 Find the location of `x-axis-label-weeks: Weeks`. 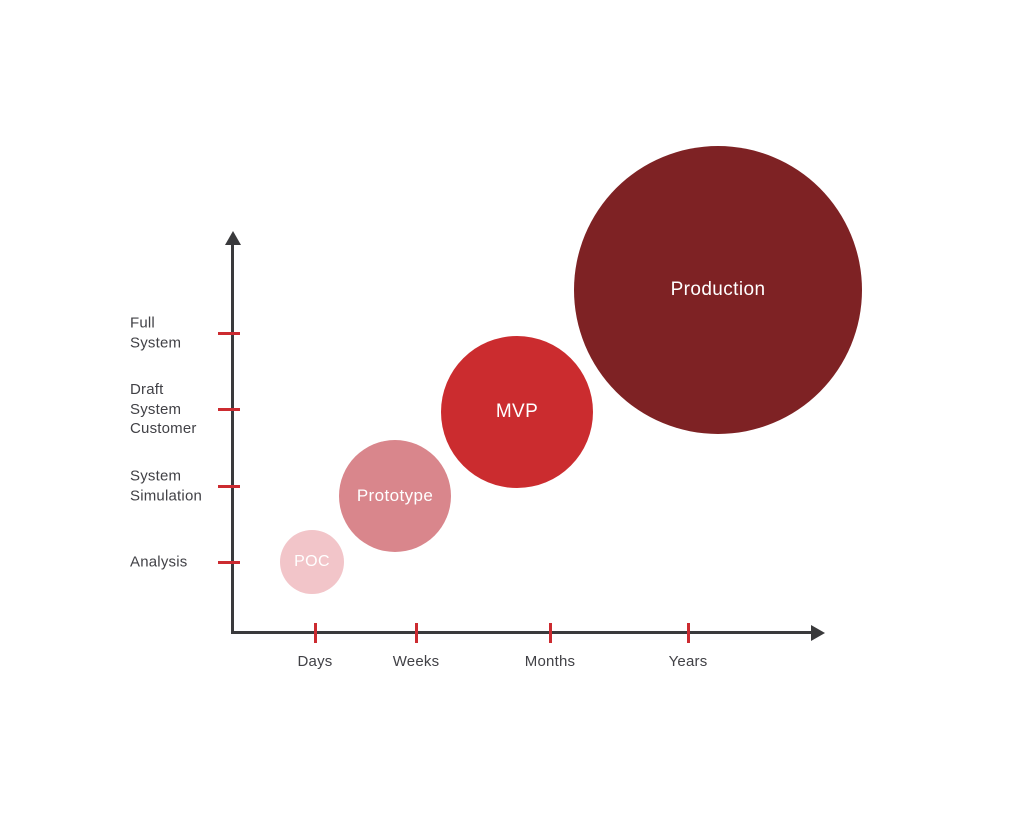

x-axis-label-weeks: Weeks is located at coordinates (416, 661).